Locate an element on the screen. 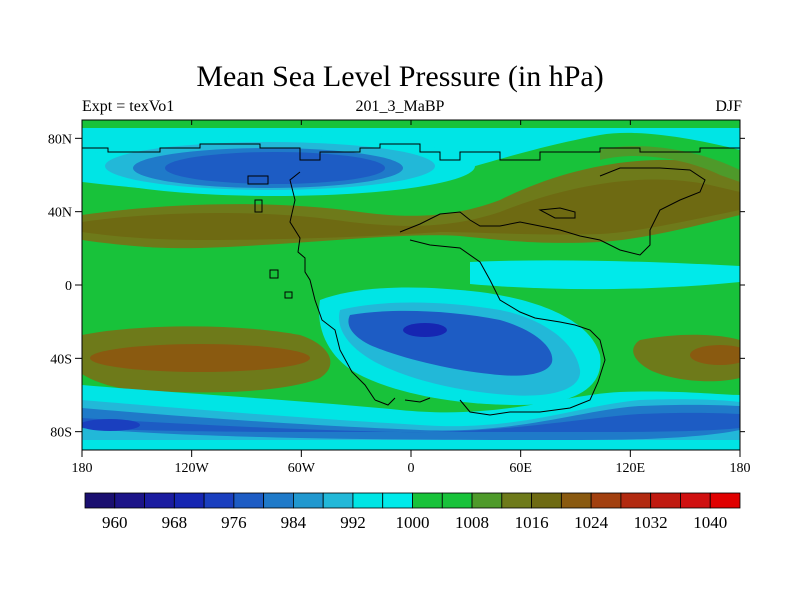  colorbar-label: 1008 is located at coordinates (472, 522).